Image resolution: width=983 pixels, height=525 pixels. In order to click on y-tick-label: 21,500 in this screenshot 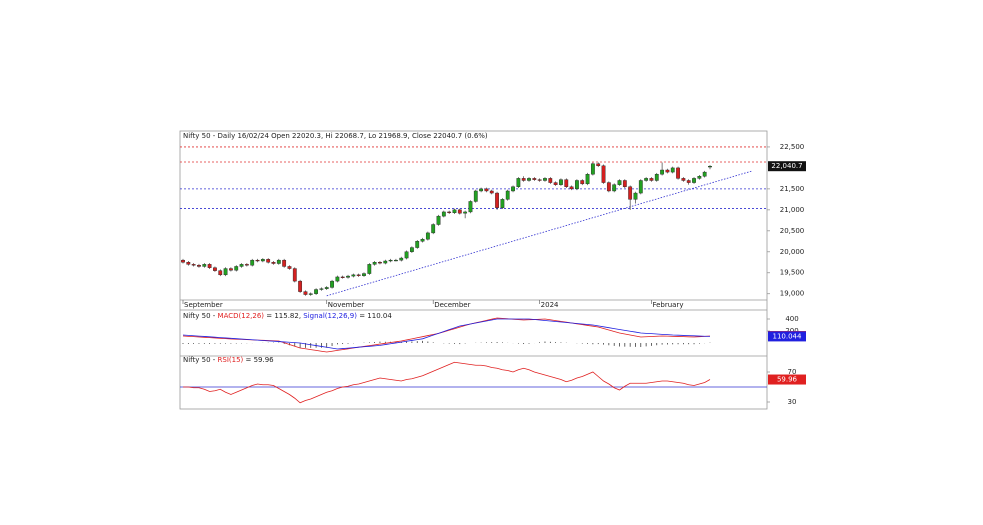, I will do `click(792, 189)`.